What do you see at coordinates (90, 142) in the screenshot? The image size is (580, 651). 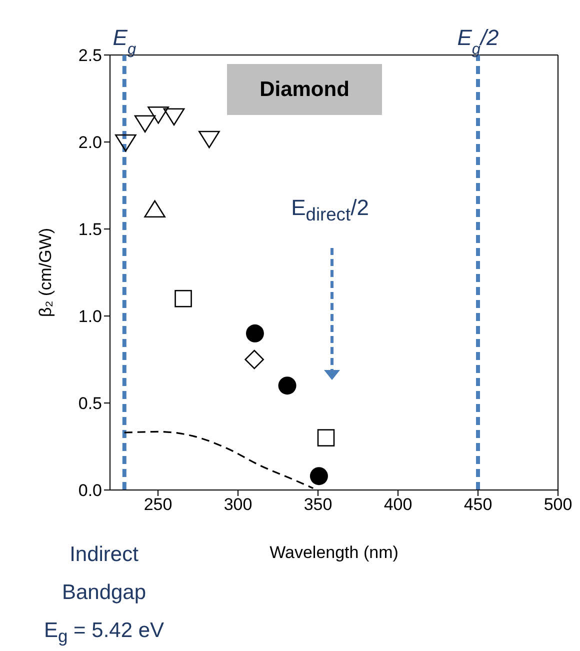 I see `y-tick-label: 2.0` at bounding box center [90, 142].